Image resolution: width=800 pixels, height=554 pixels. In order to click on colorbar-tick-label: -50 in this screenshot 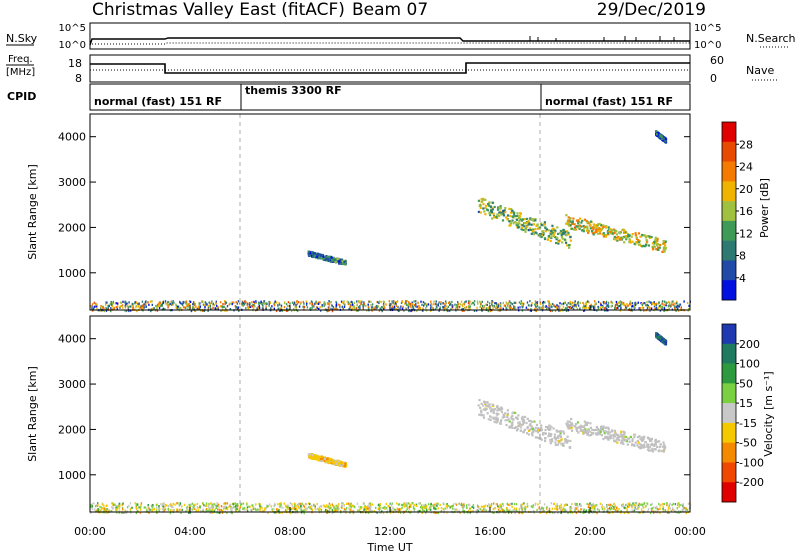, I will do `click(748, 443)`.